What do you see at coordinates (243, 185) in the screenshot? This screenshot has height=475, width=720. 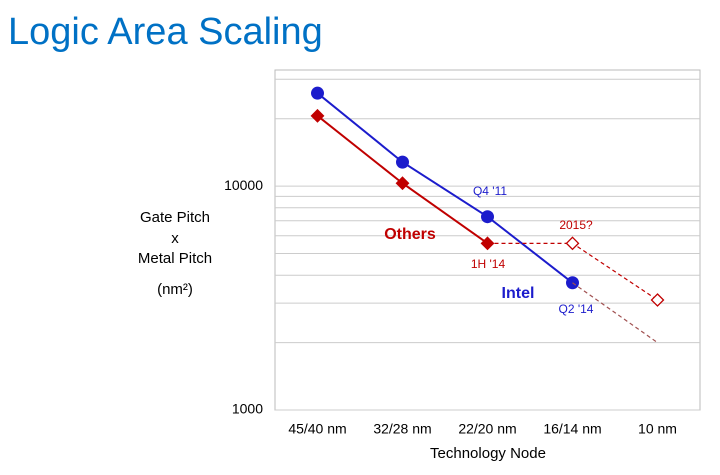 I see `y-tick-label: 10000` at bounding box center [243, 185].